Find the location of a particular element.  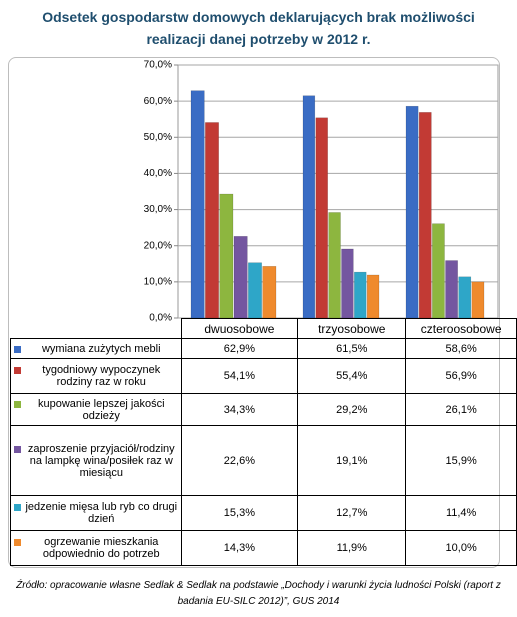

y-tick-label: 0,0% is located at coordinates (160, 318).